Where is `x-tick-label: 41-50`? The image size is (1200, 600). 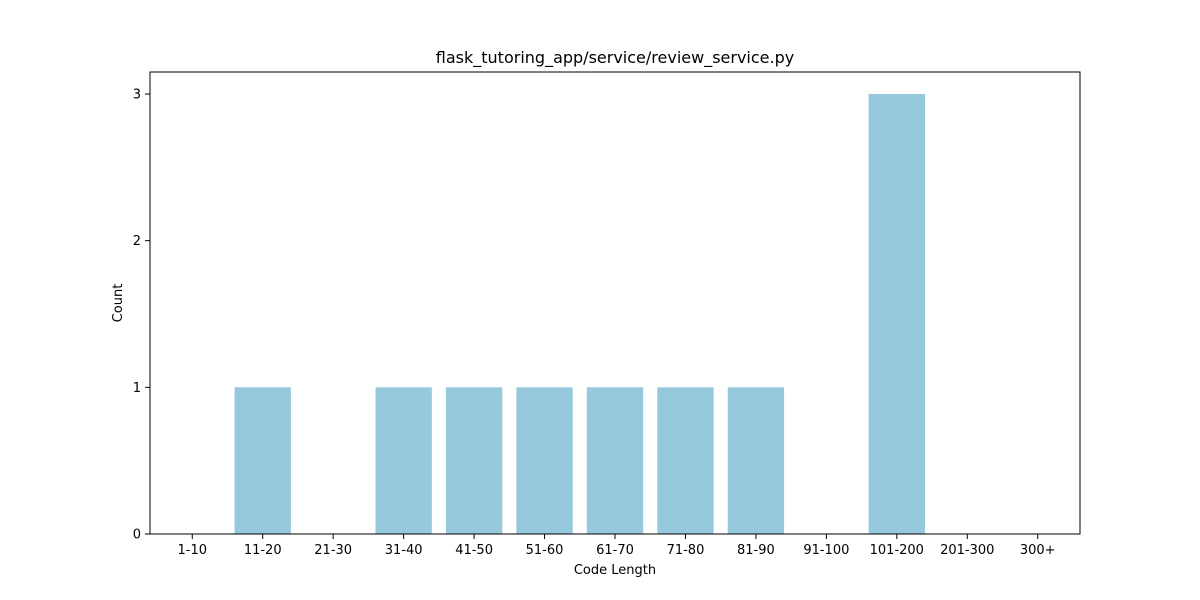 x-tick-label: 41-50 is located at coordinates (474, 550).